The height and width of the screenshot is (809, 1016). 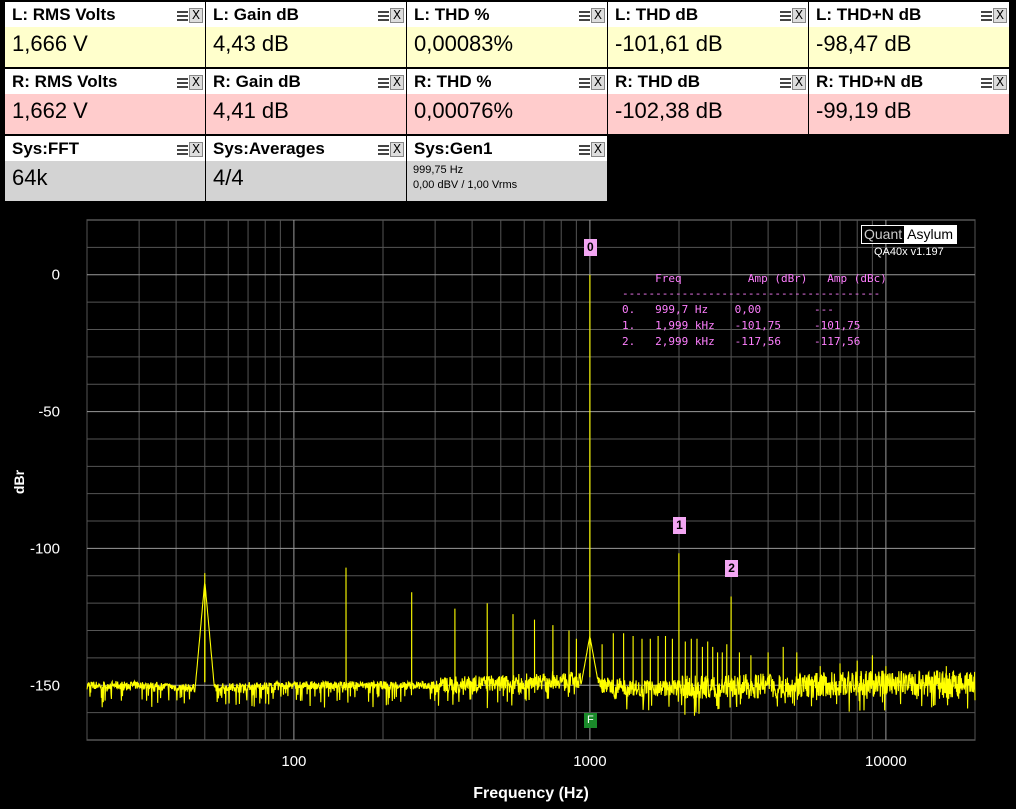 I want to click on brand-logo-left: Quant, so click(x=883, y=234).